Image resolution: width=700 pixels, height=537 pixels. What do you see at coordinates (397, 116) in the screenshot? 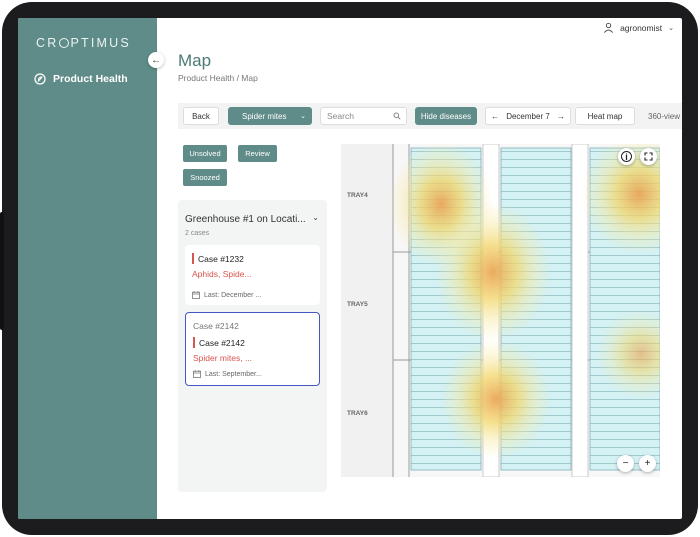
I see `search-icon` at bounding box center [397, 116].